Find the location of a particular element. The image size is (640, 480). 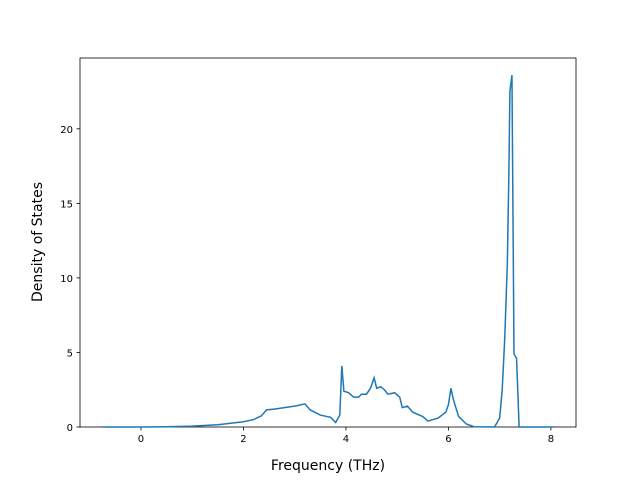

y-axis-label: Density of States is located at coordinates (38, 242).